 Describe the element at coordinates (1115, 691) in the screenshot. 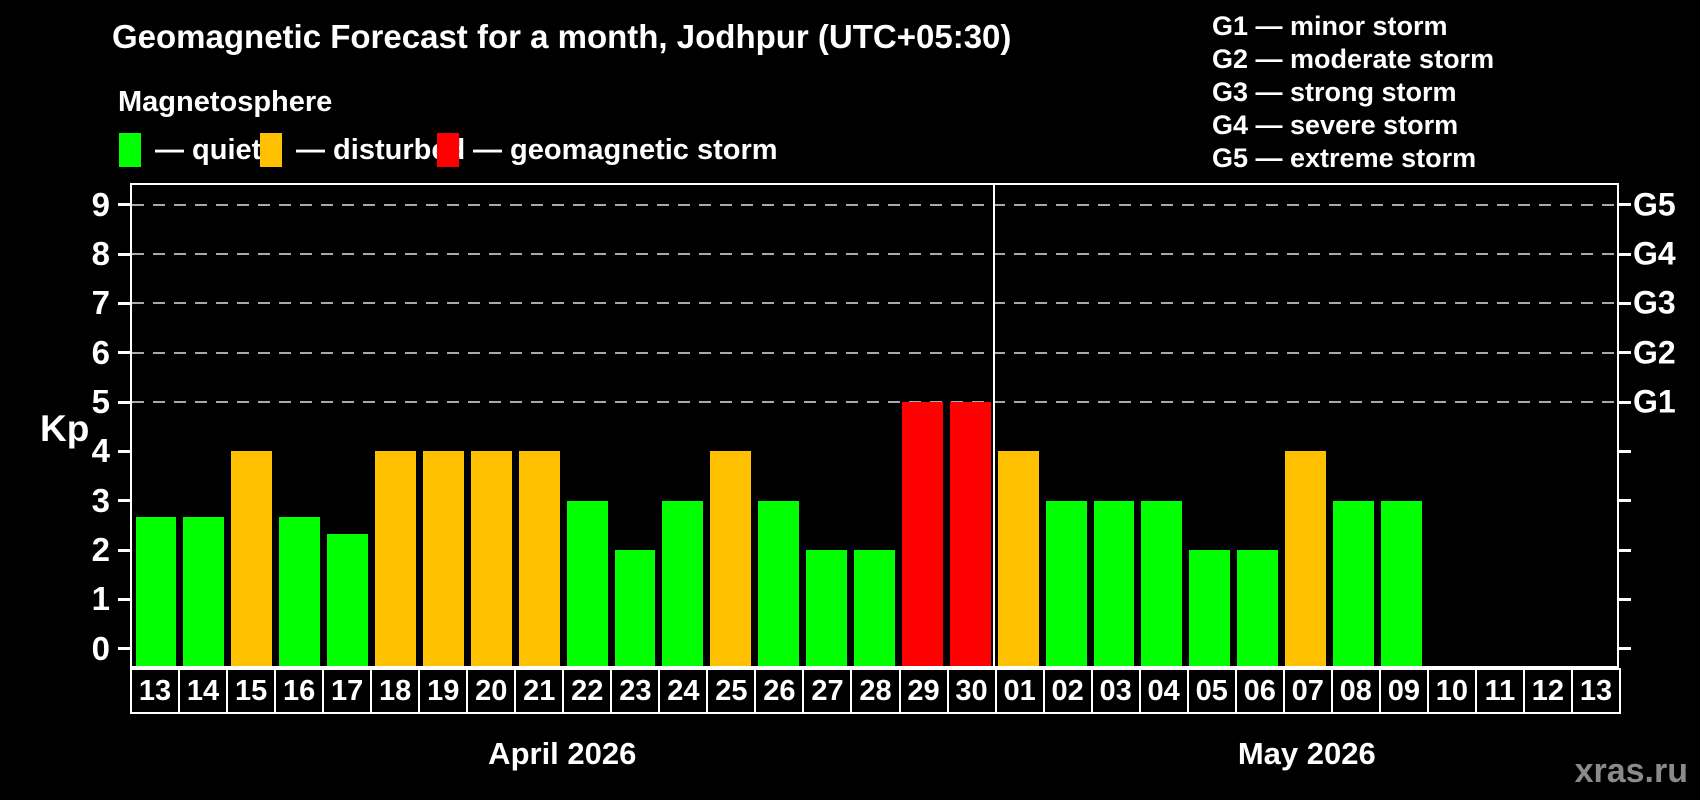

I see `date-cell-03: 03` at that location.